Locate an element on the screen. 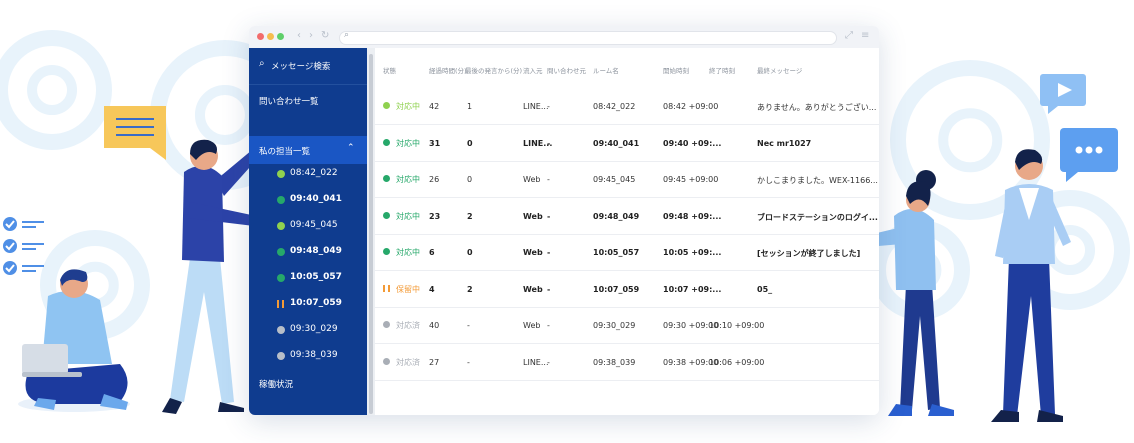  fullscreen-icon: ⤢ is located at coordinates (849, 35).